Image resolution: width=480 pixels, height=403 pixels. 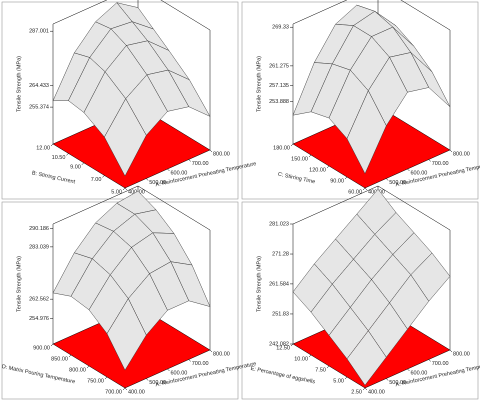 What do you see at coordinates (53, 177) in the screenshot?
I see `y-axis-label: B: Stirring Current` at bounding box center [53, 177].